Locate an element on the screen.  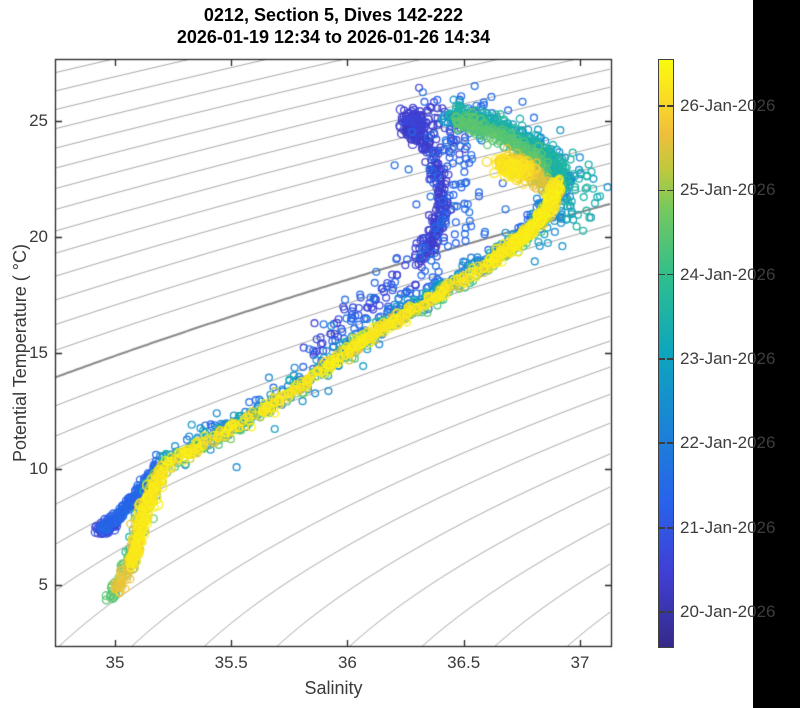
y-tick-label: 25 is located at coordinates (38, 120).